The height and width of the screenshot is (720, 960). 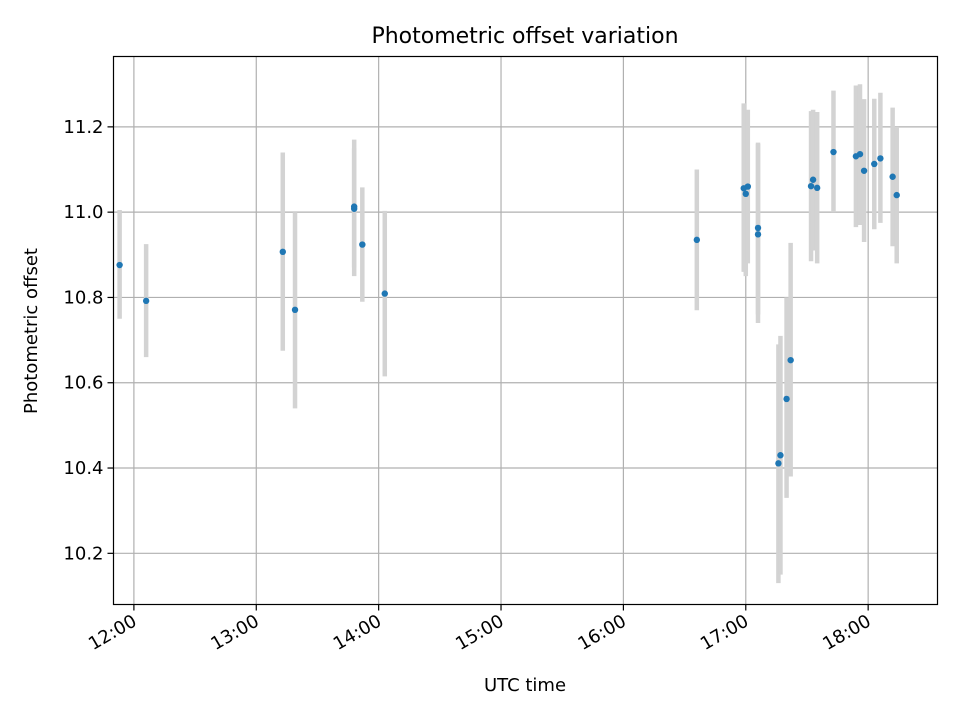 What do you see at coordinates (83, 553) in the screenshot?
I see `y-tick-label: 10.2` at bounding box center [83, 553].